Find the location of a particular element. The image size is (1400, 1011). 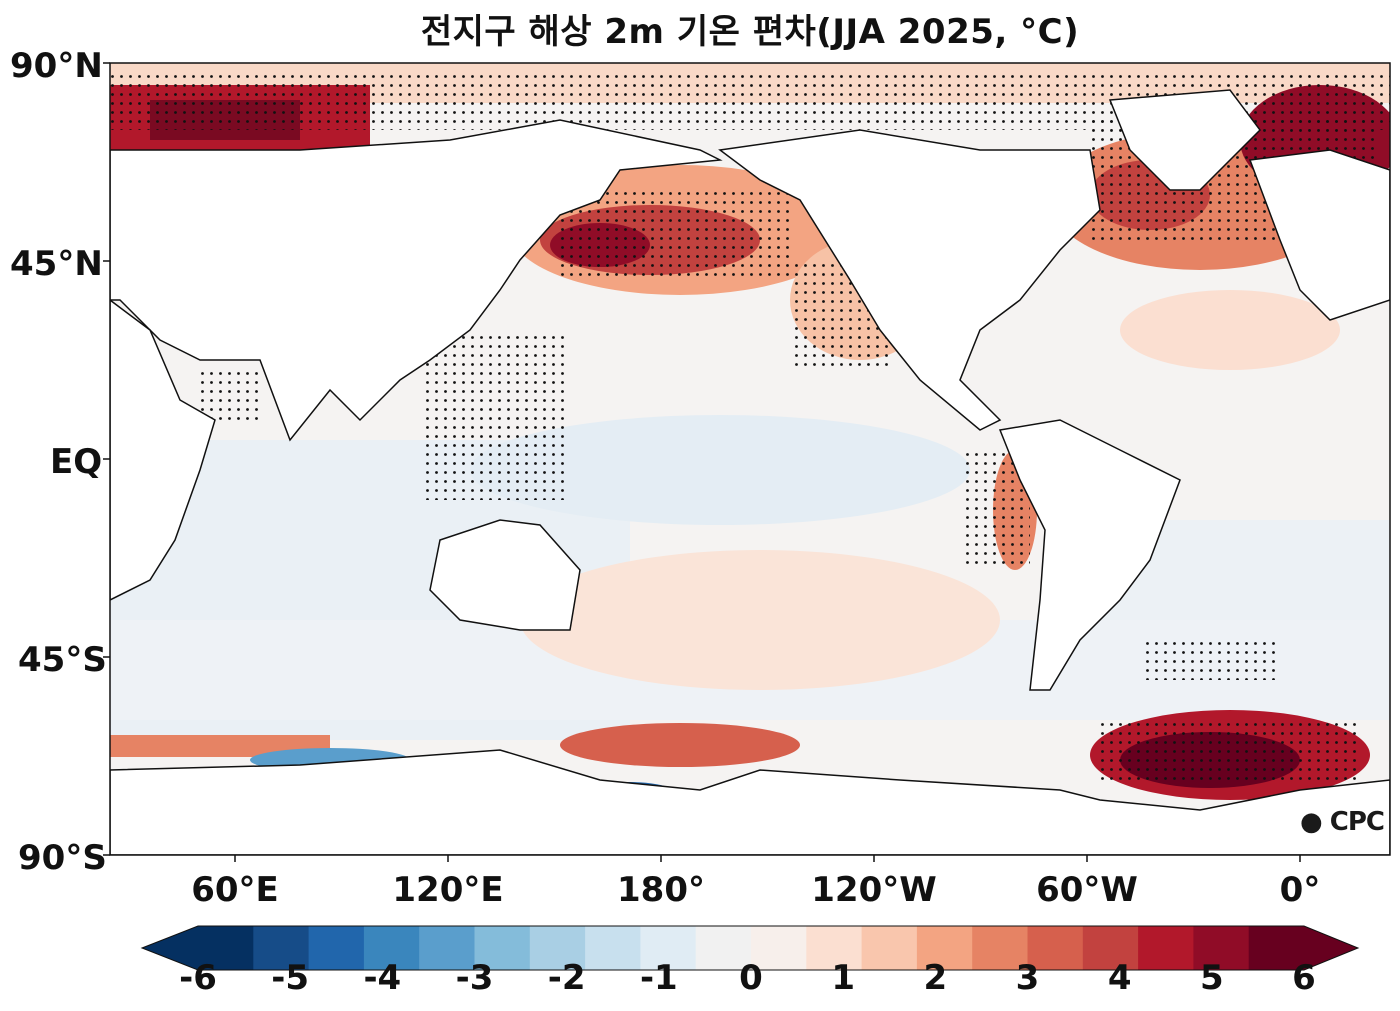

colorbar is located at coordinates (750, 948).